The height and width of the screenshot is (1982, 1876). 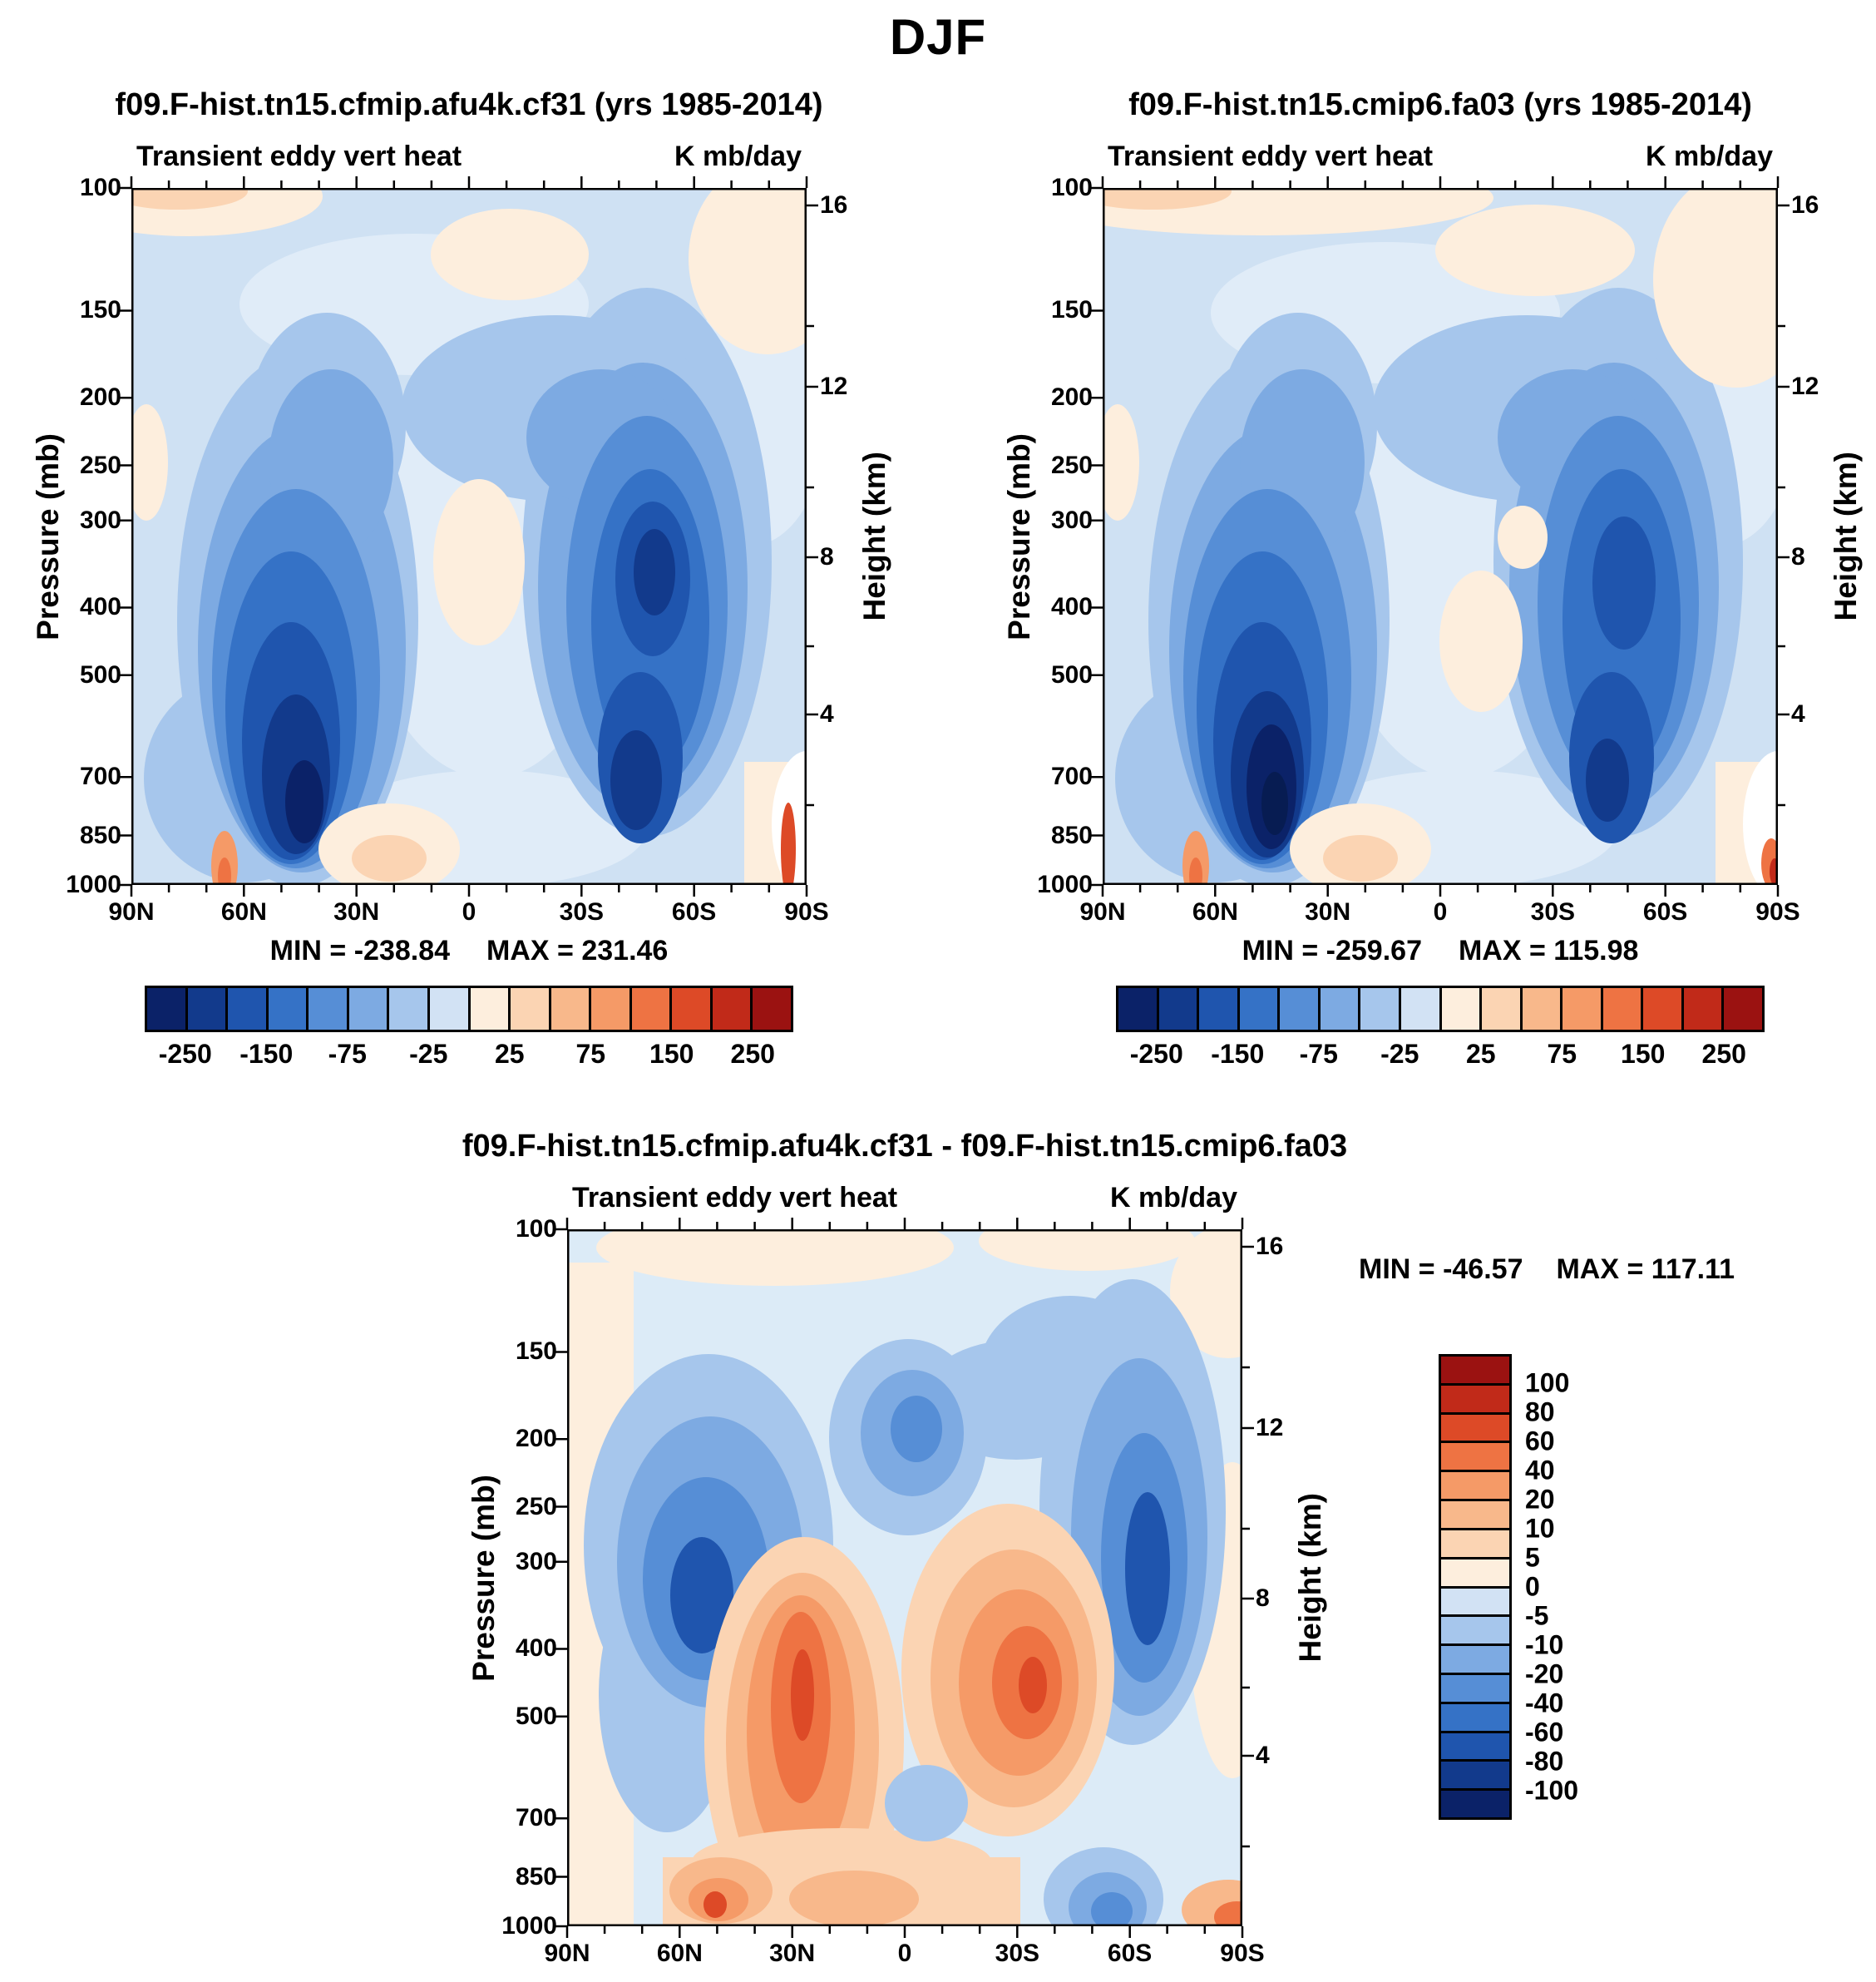 What do you see at coordinates (1267, 1577) in the screenshot?
I see `height-tick-labels: 16 12 8 4` at bounding box center [1267, 1577].